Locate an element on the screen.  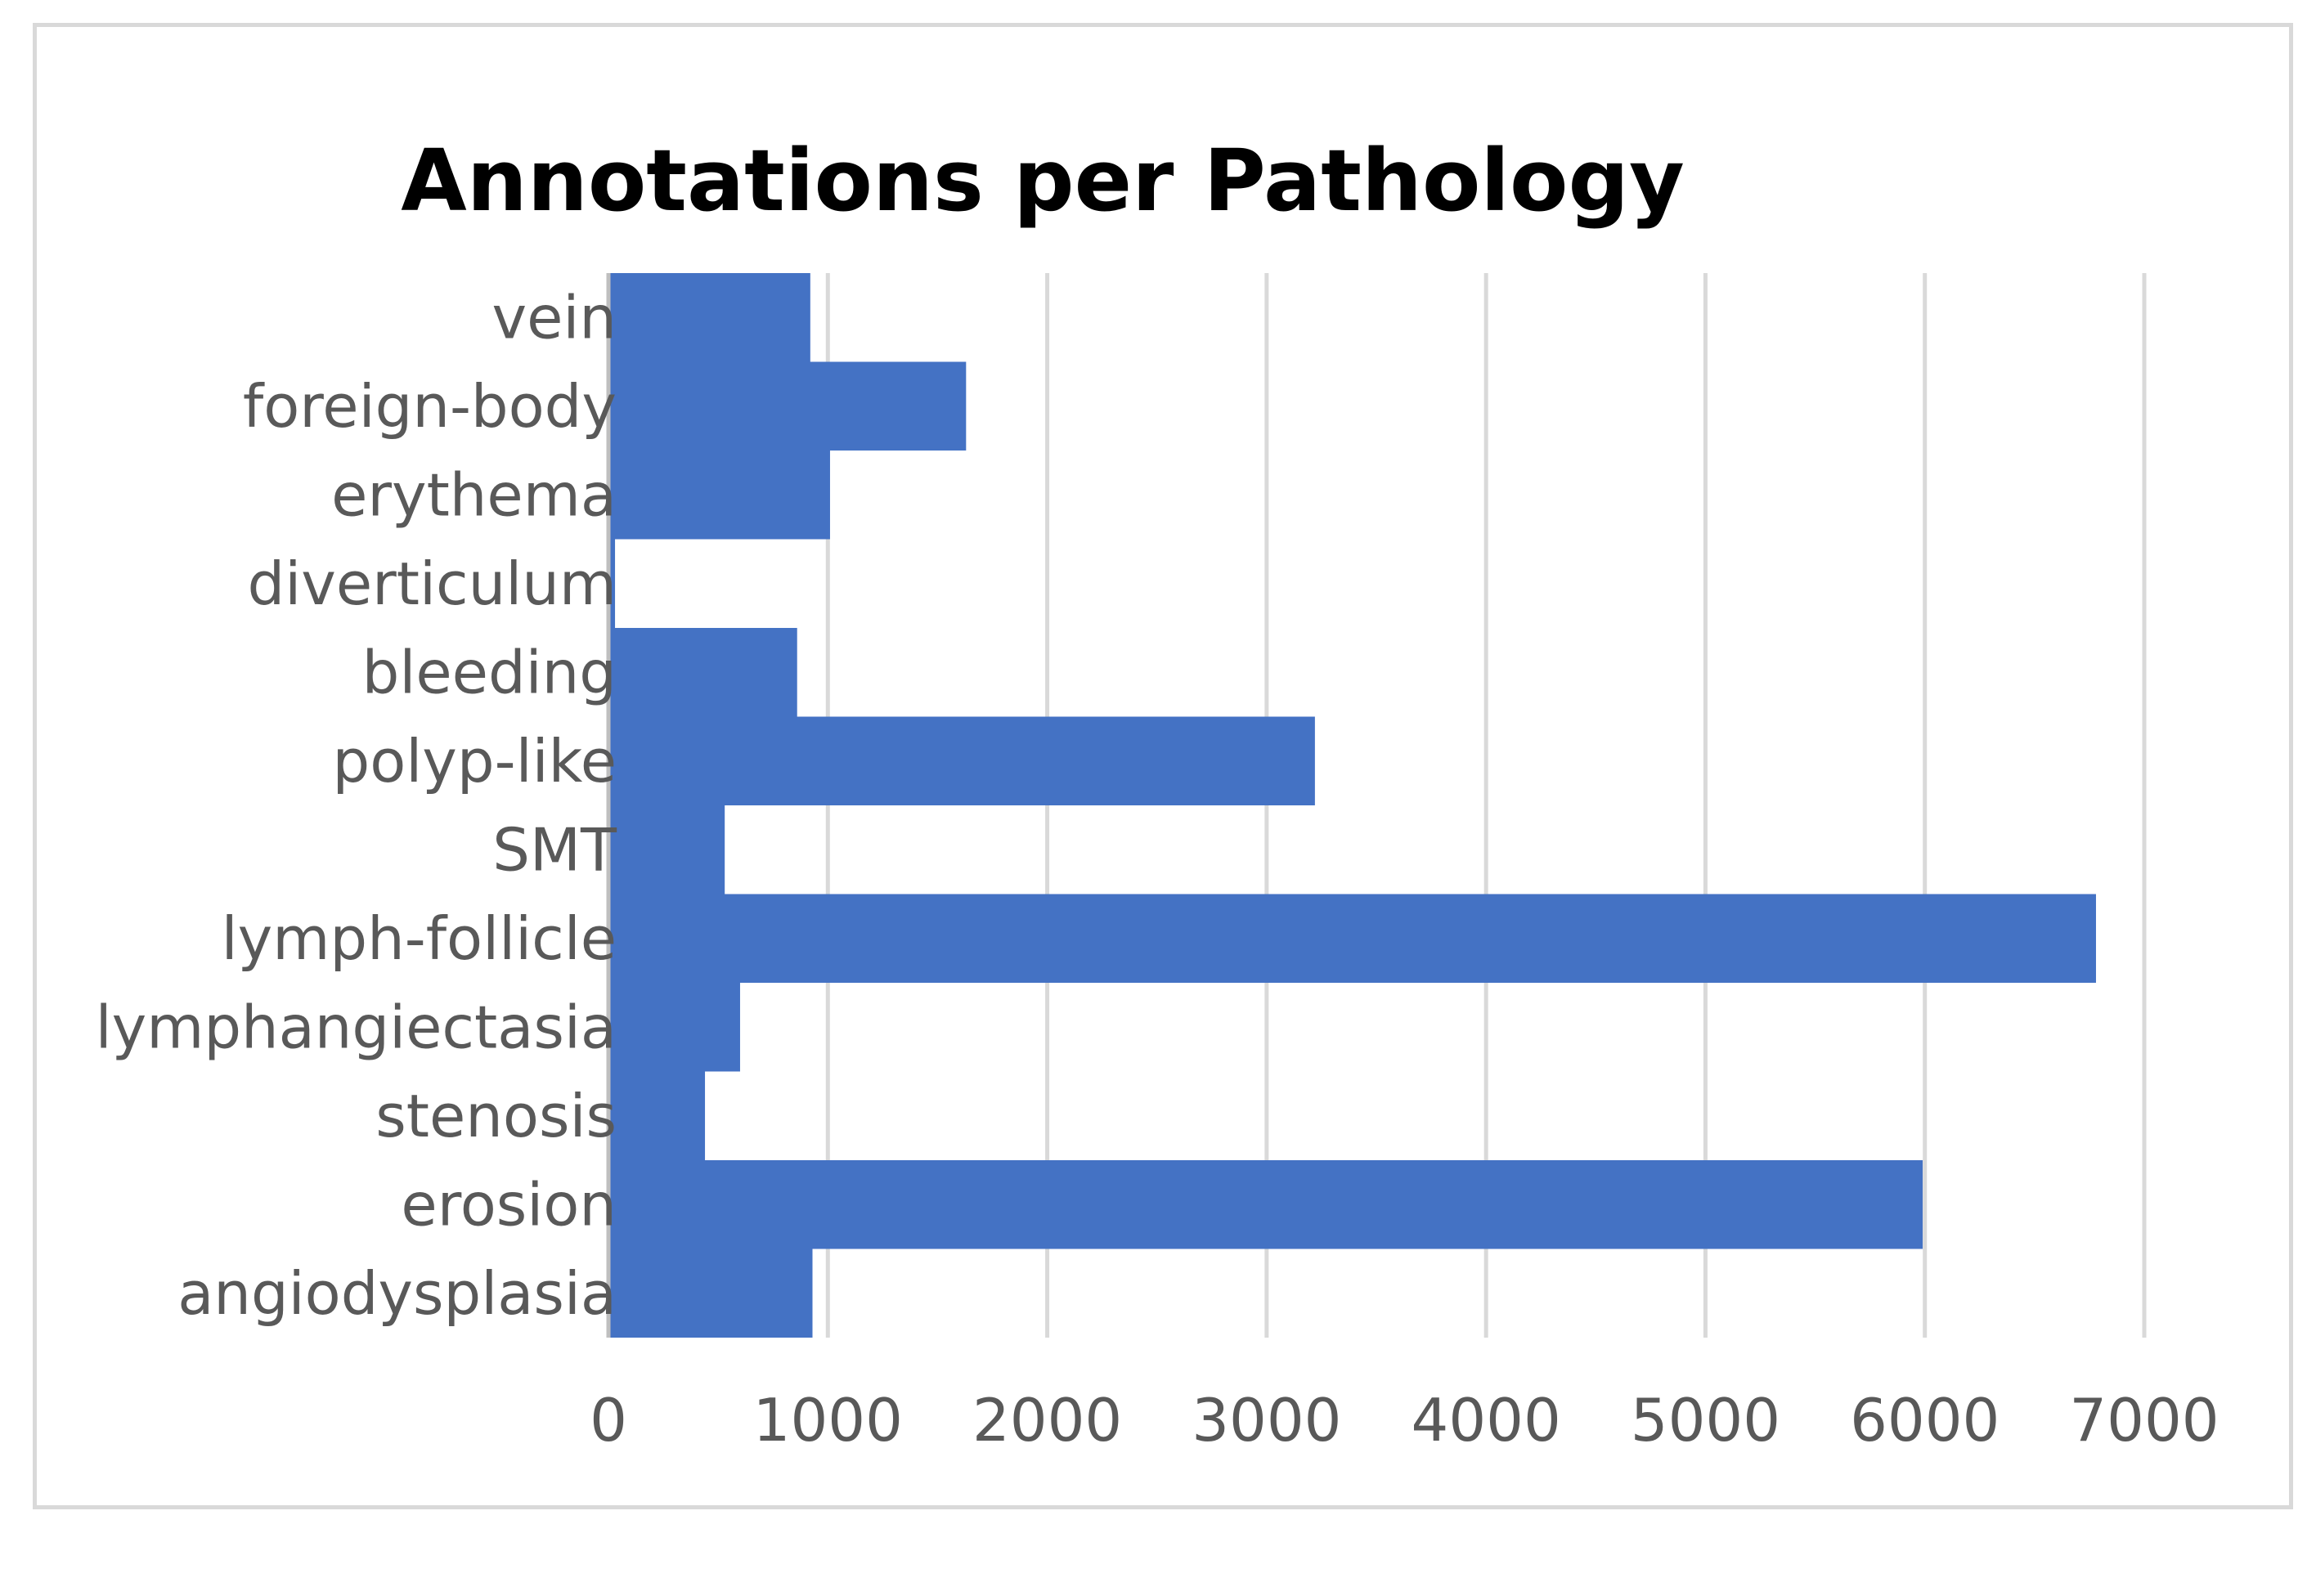
category-label-SMT: SMT is located at coordinates (554, 849).